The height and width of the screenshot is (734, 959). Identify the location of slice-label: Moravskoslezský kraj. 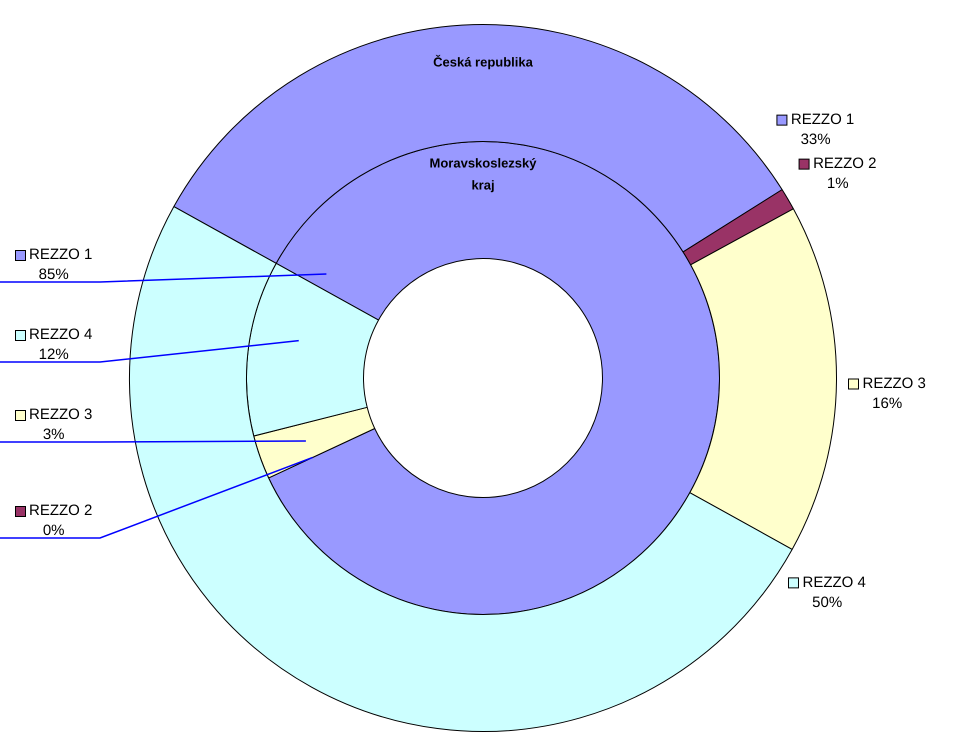
(484, 174).